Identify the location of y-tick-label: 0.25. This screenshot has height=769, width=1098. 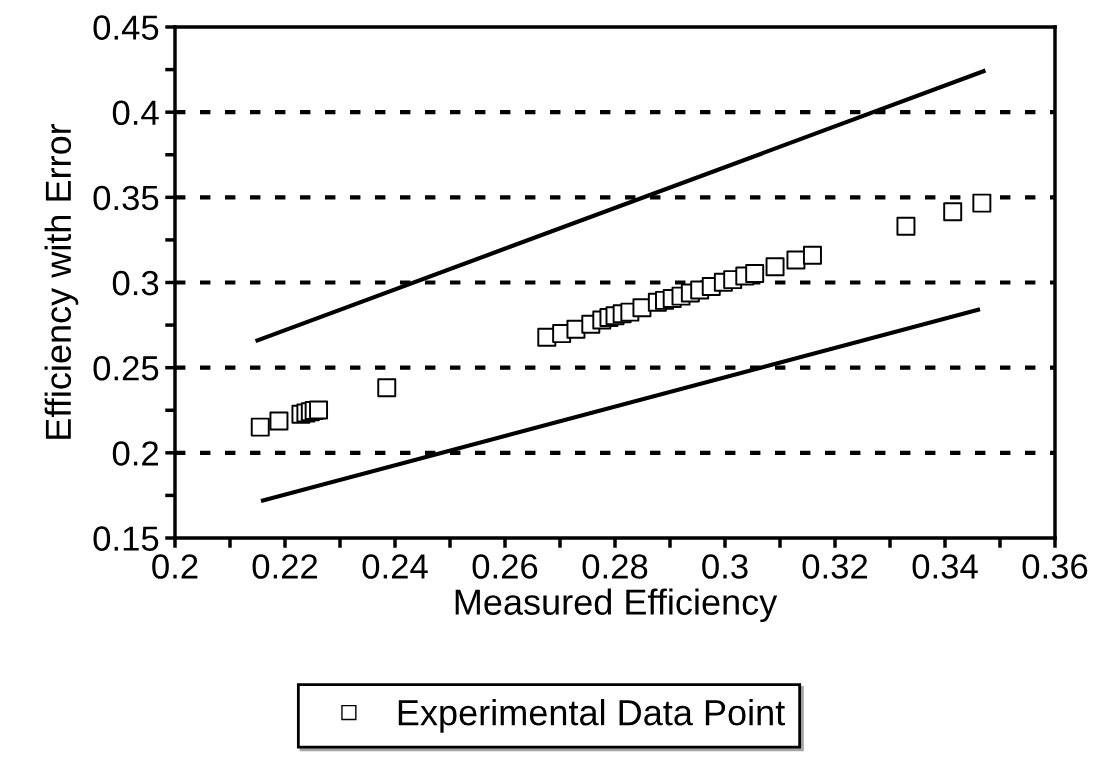
(126, 368).